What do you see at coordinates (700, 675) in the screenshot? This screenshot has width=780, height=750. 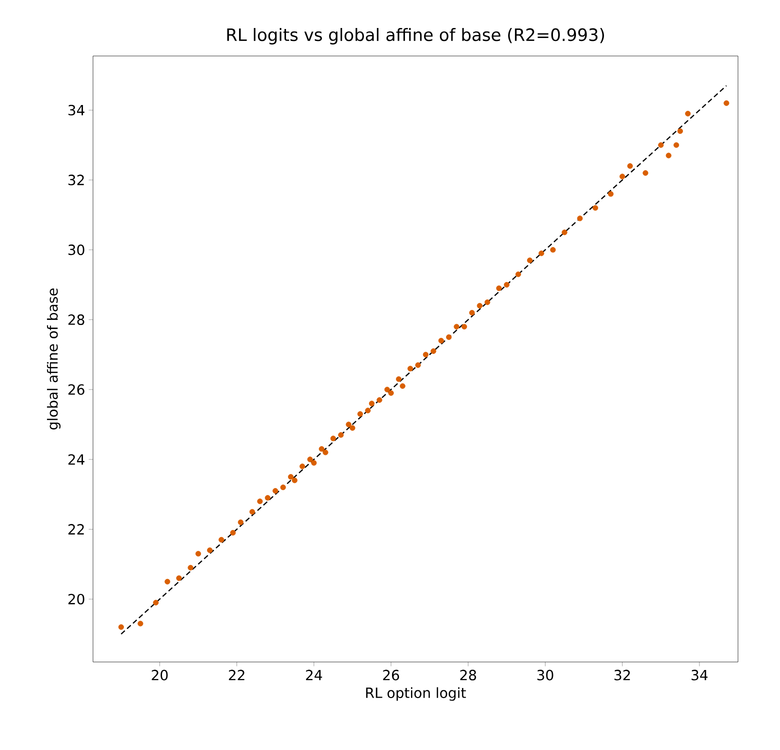 I see `x-tick-label: 34` at bounding box center [700, 675].